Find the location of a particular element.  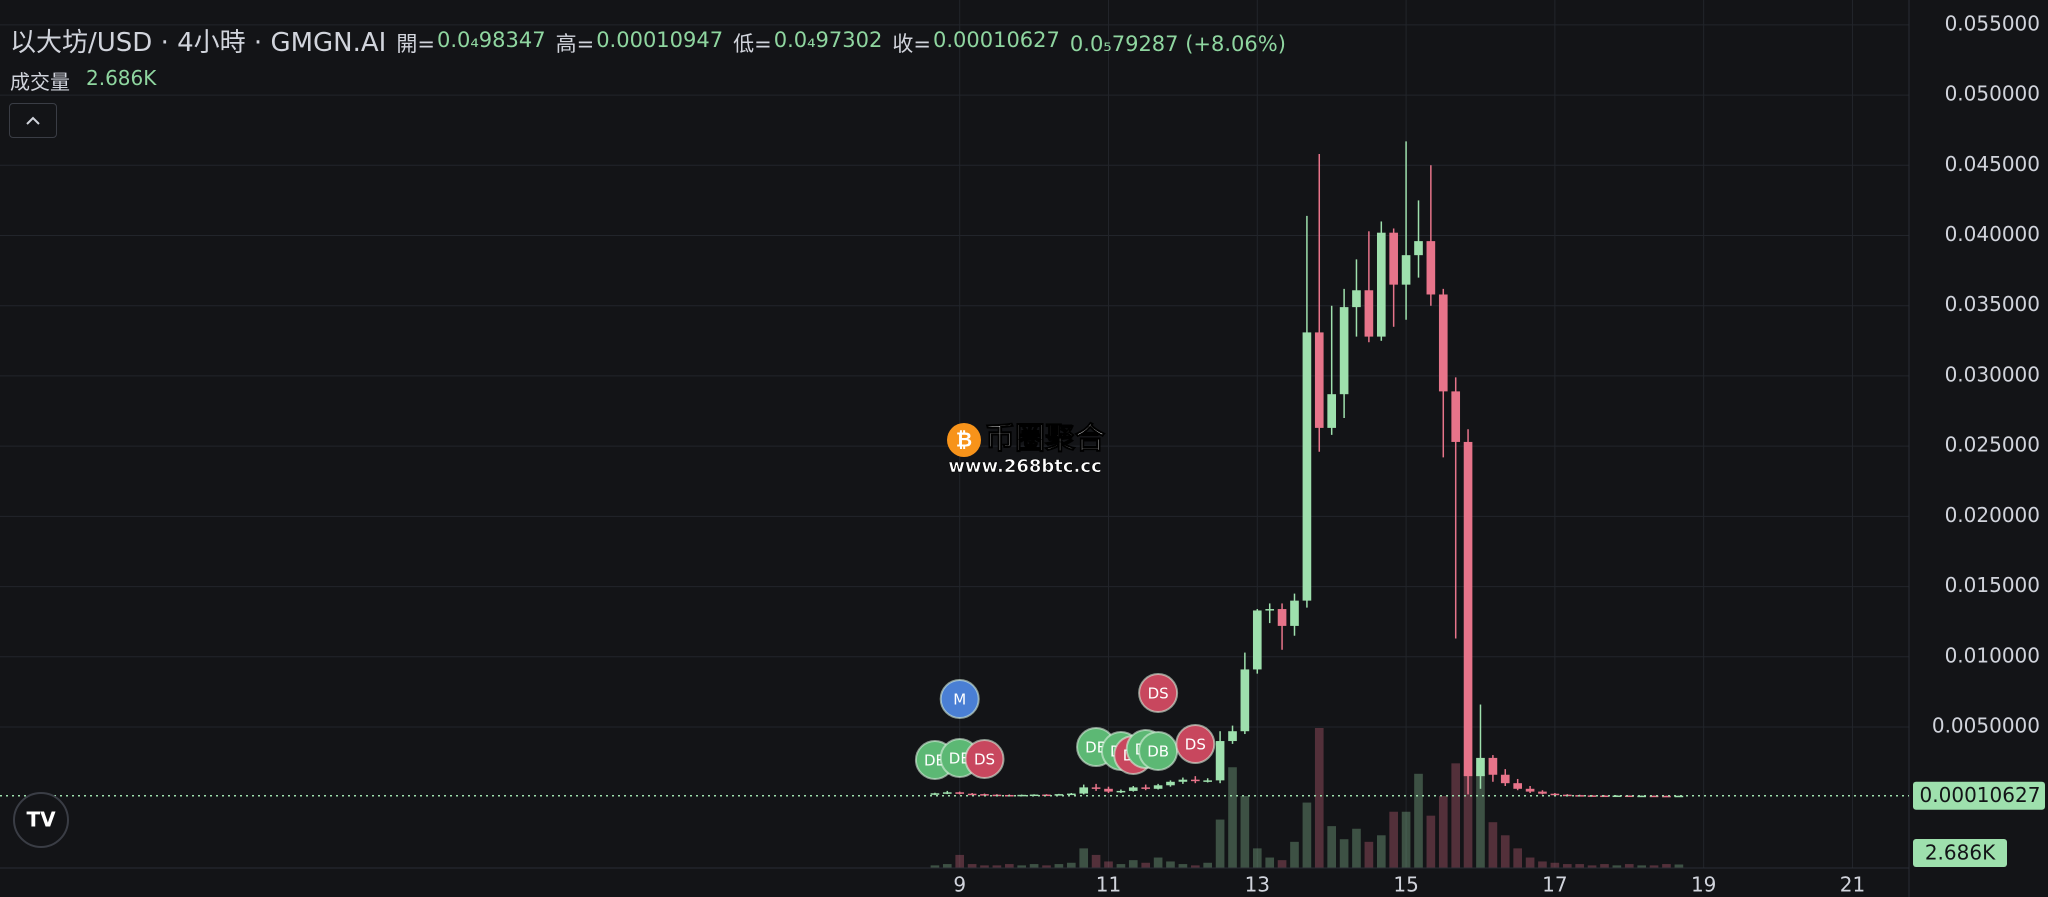

collapse-button is located at coordinates (33, 120).